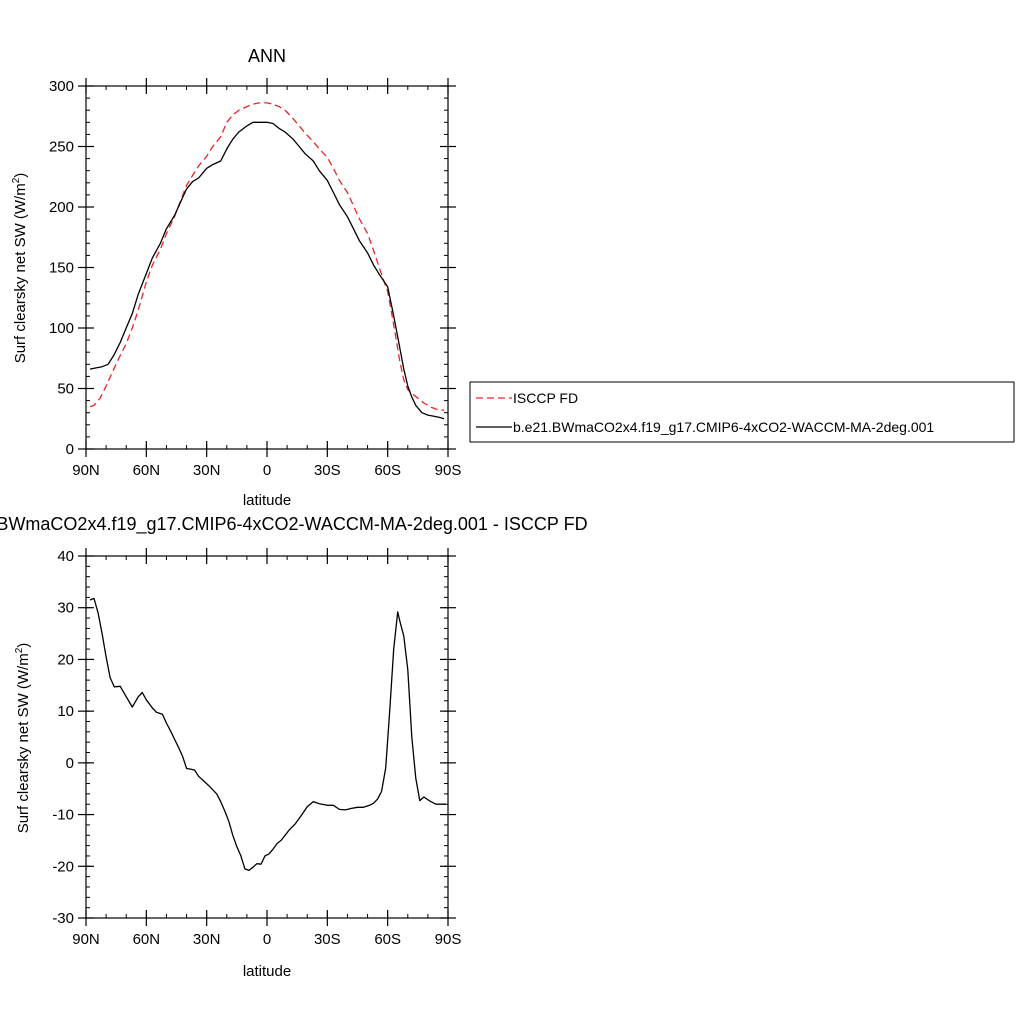 This screenshot has width=1024, height=1024. I want to click on bottom-chart-x-tick-label: 30N, so click(207, 939).